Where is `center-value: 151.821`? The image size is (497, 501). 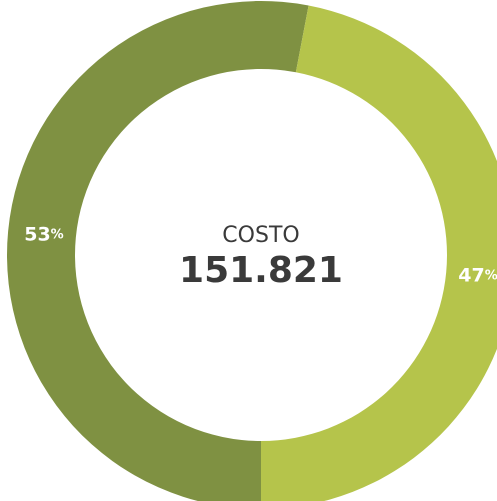 center-value: 151.821 is located at coordinates (261, 270).